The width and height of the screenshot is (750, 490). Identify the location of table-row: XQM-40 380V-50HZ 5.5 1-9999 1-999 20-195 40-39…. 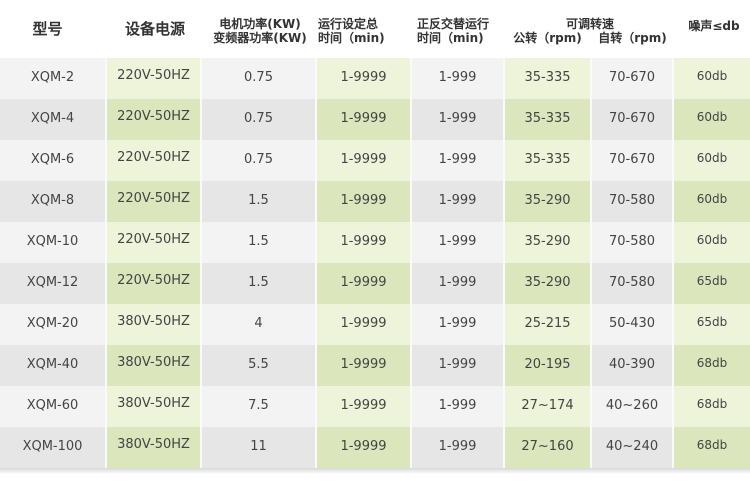
(375, 365).